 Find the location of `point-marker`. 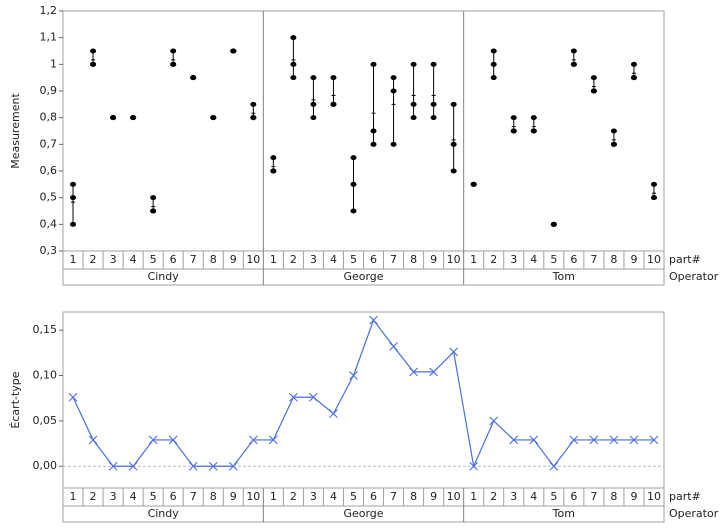

point-marker is located at coordinates (73, 397).